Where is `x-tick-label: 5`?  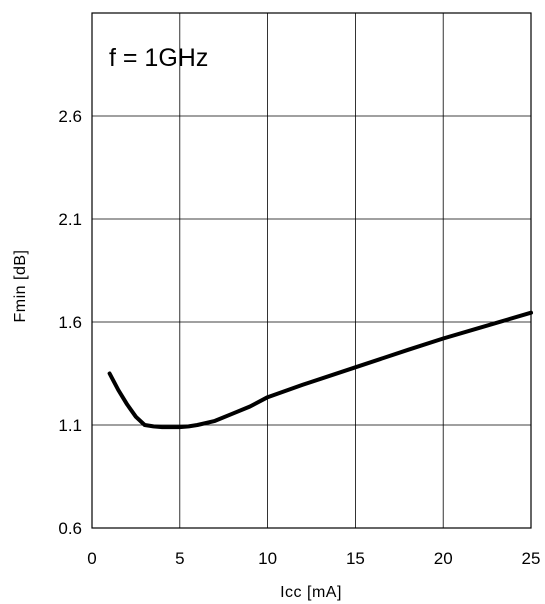
x-tick-label: 5 is located at coordinates (179, 558).